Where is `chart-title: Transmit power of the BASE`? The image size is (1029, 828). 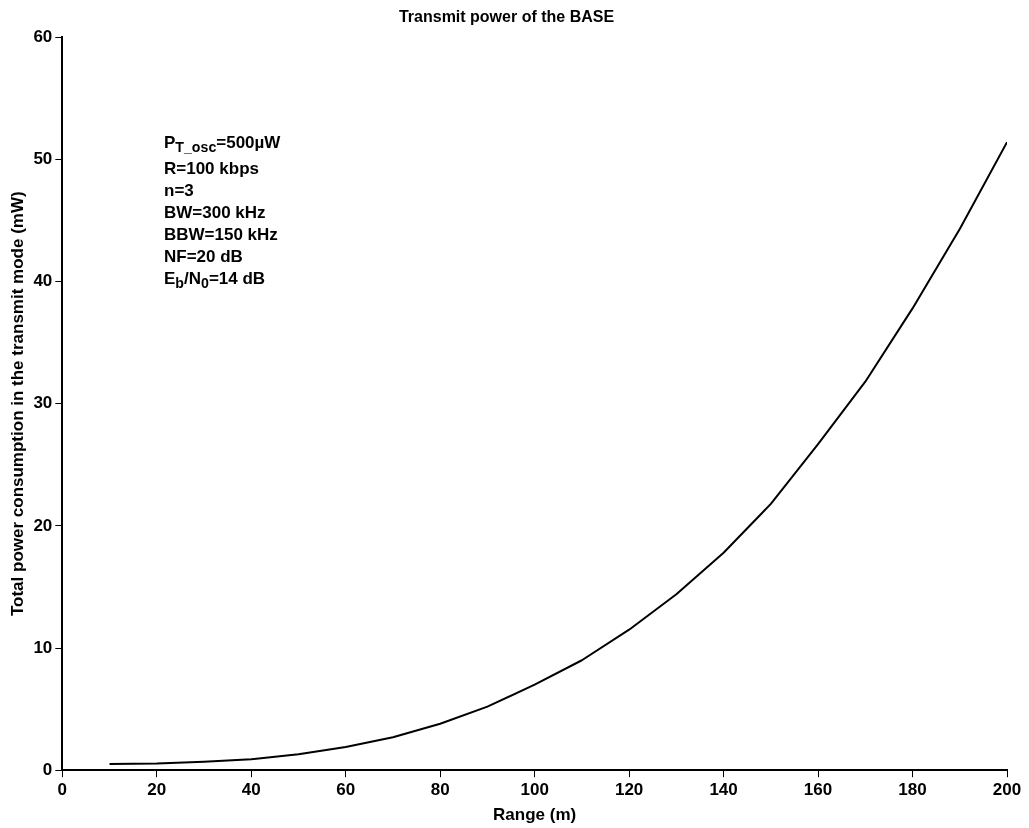
chart-title: Transmit power of the BASE is located at coordinates (506, 17).